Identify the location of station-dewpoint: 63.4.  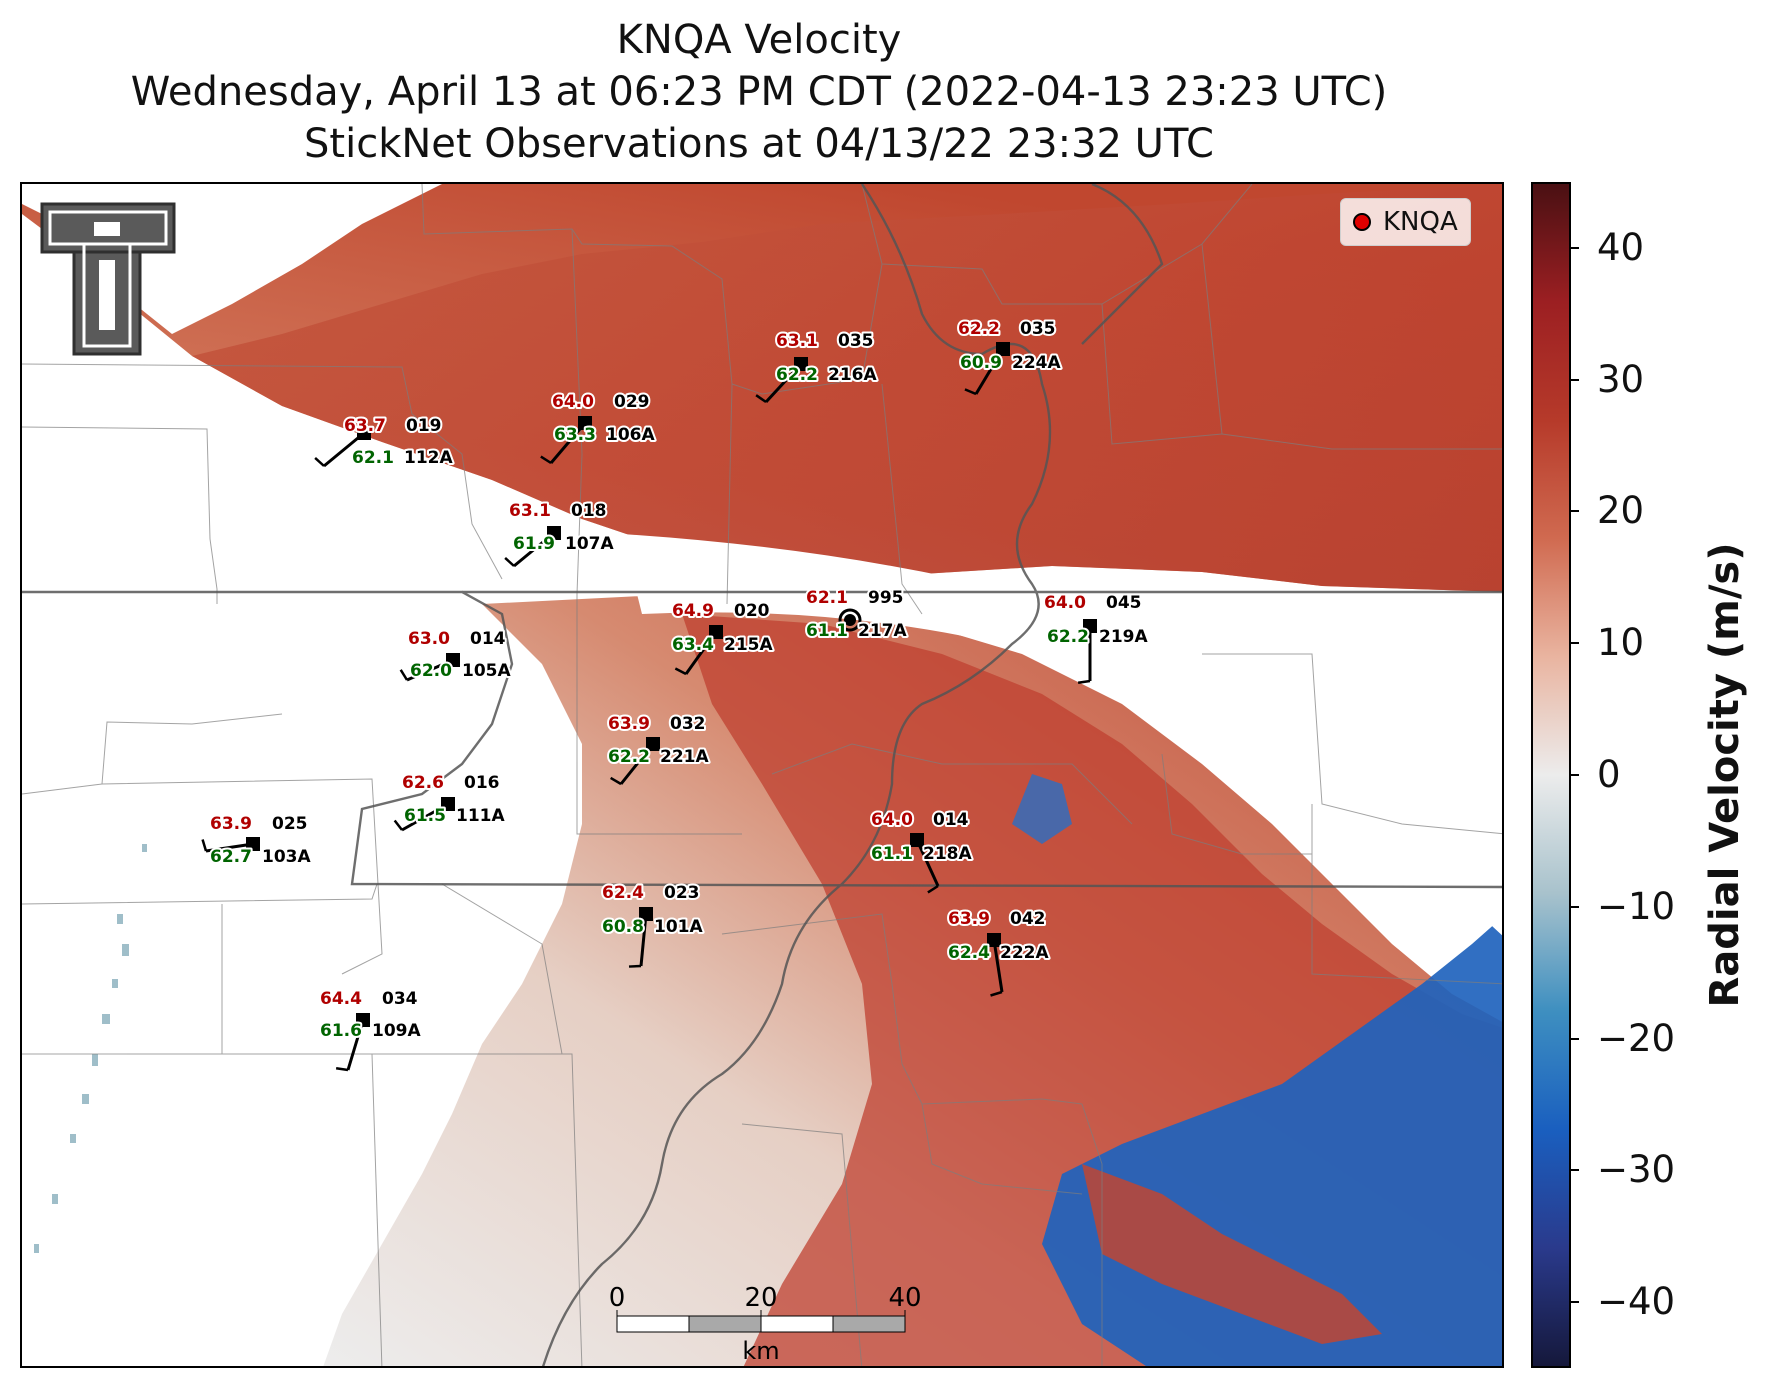
(693, 645).